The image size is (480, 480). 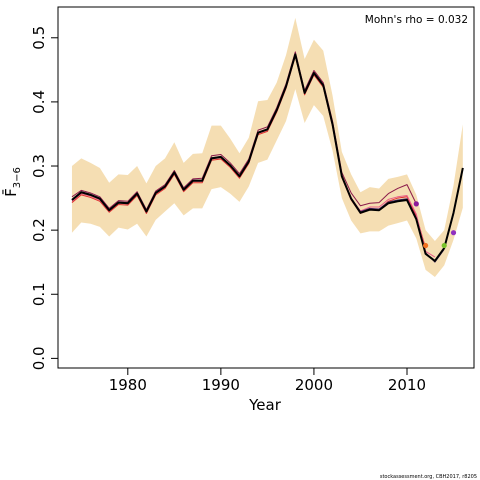 What do you see at coordinates (428, 477) in the screenshot?
I see `source-credit: stockassessment.org, CBH2017, r8205` at bounding box center [428, 477].